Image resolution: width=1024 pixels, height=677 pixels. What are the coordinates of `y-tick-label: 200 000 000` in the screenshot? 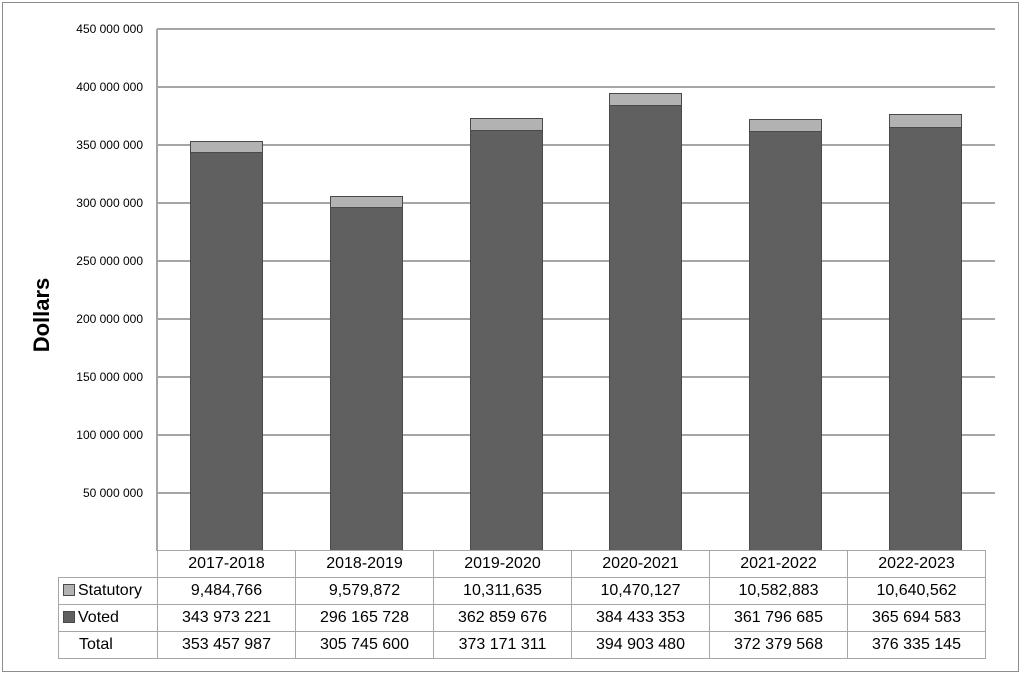 It's located at (109, 319).